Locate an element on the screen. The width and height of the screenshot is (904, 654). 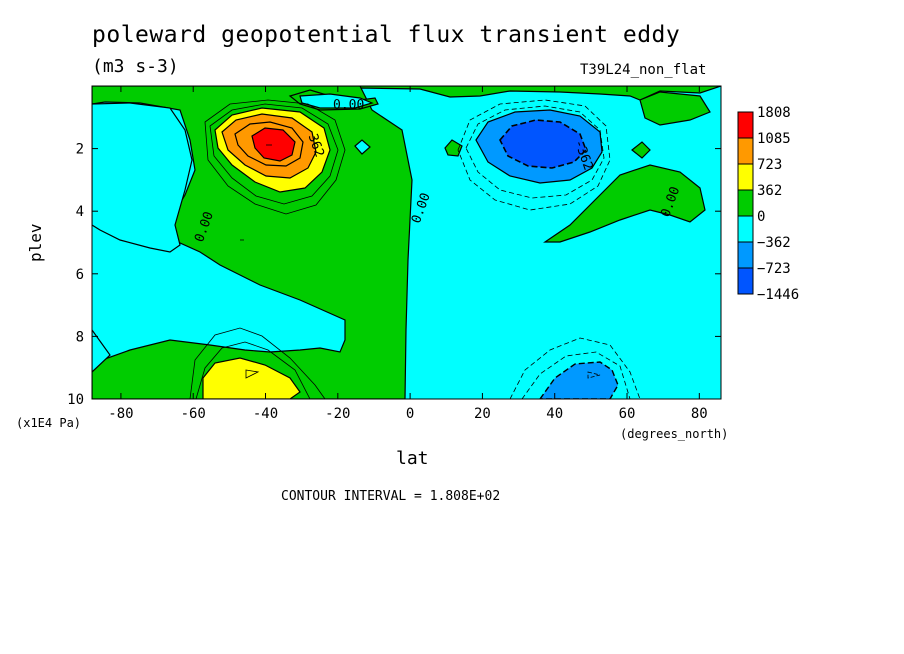
colorbar-label: 362 is located at coordinates (769, 191).